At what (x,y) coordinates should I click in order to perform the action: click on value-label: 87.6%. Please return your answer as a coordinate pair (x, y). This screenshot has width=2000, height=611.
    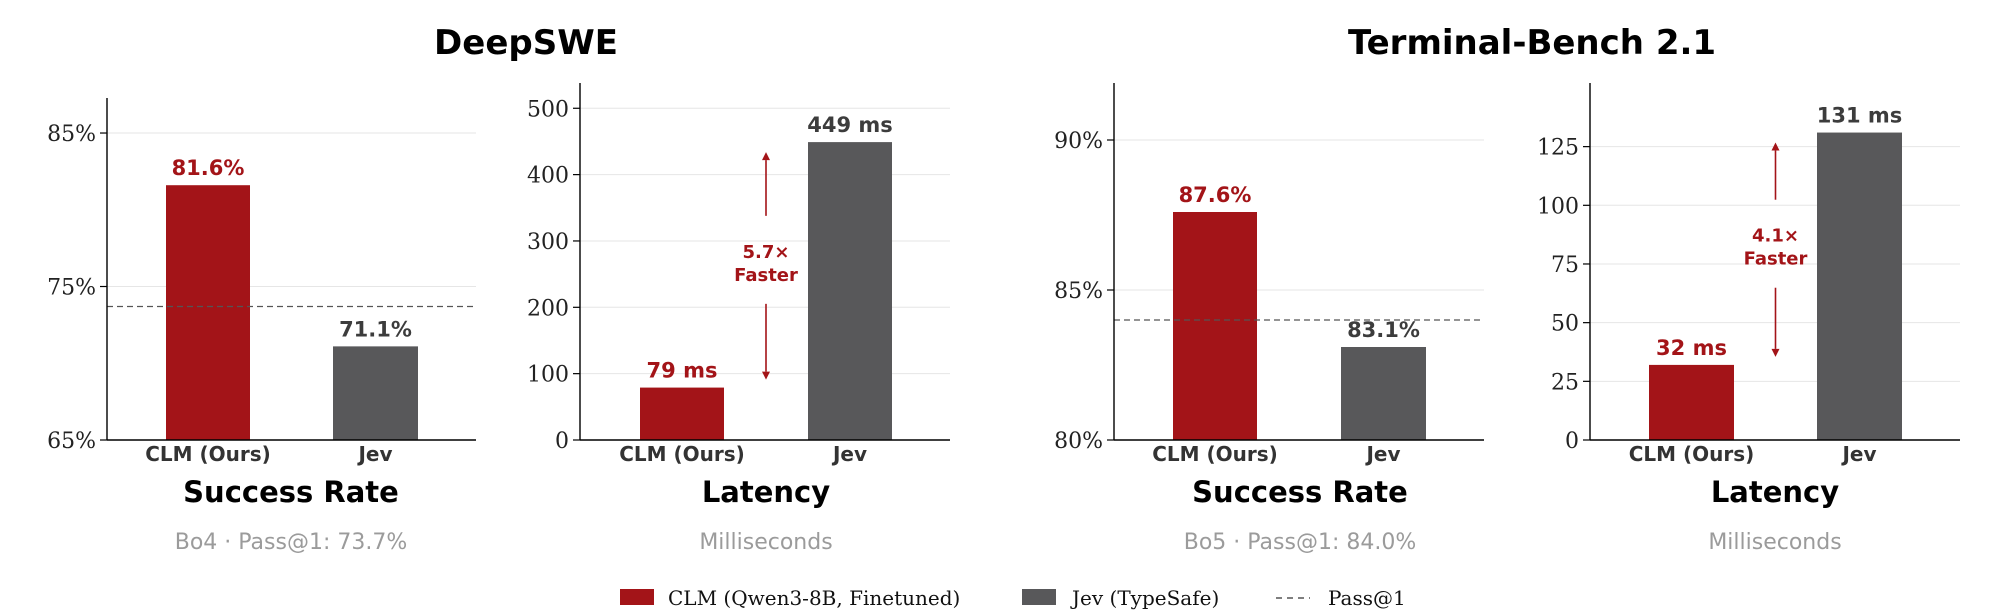
    Looking at the image, I should click on (1215, 195).